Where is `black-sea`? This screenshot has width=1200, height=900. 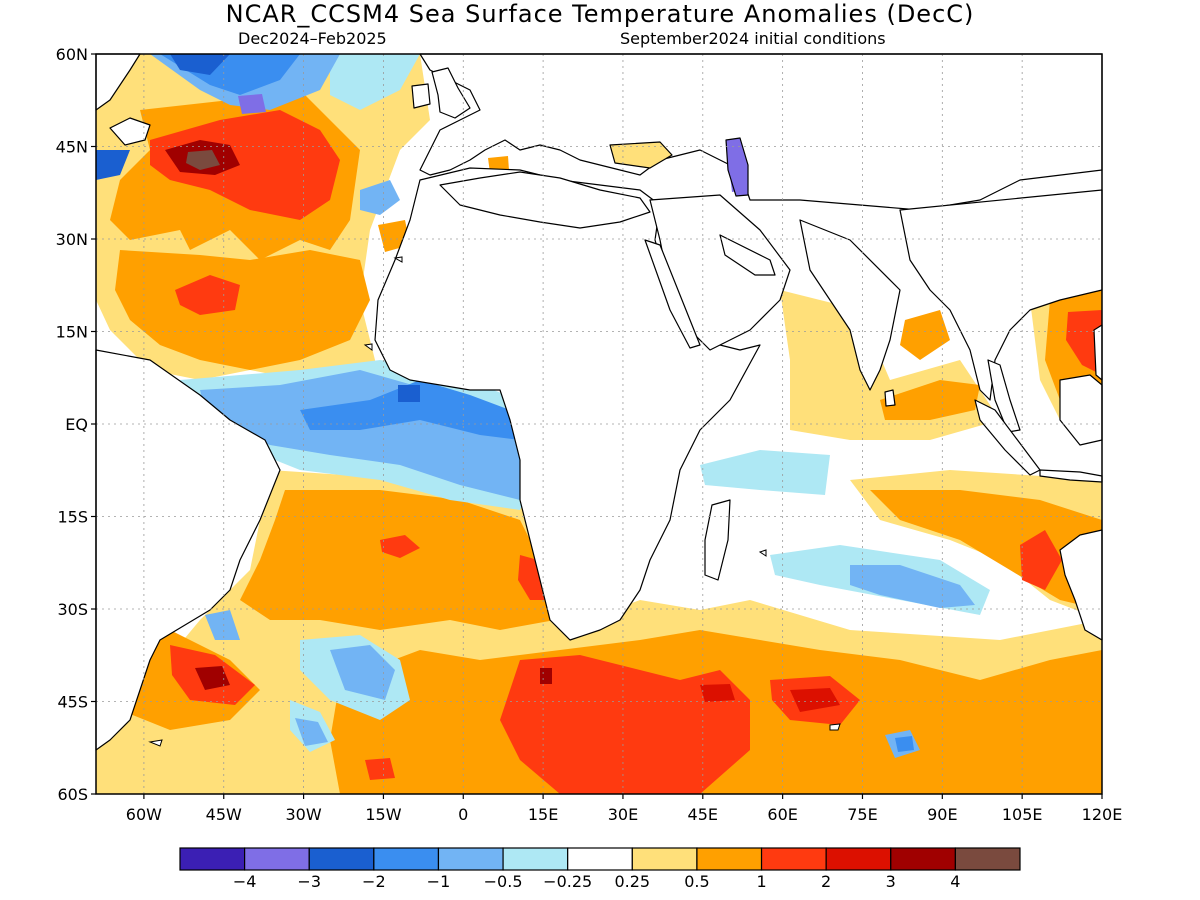
black-sea is located at coordinates (641, 155).